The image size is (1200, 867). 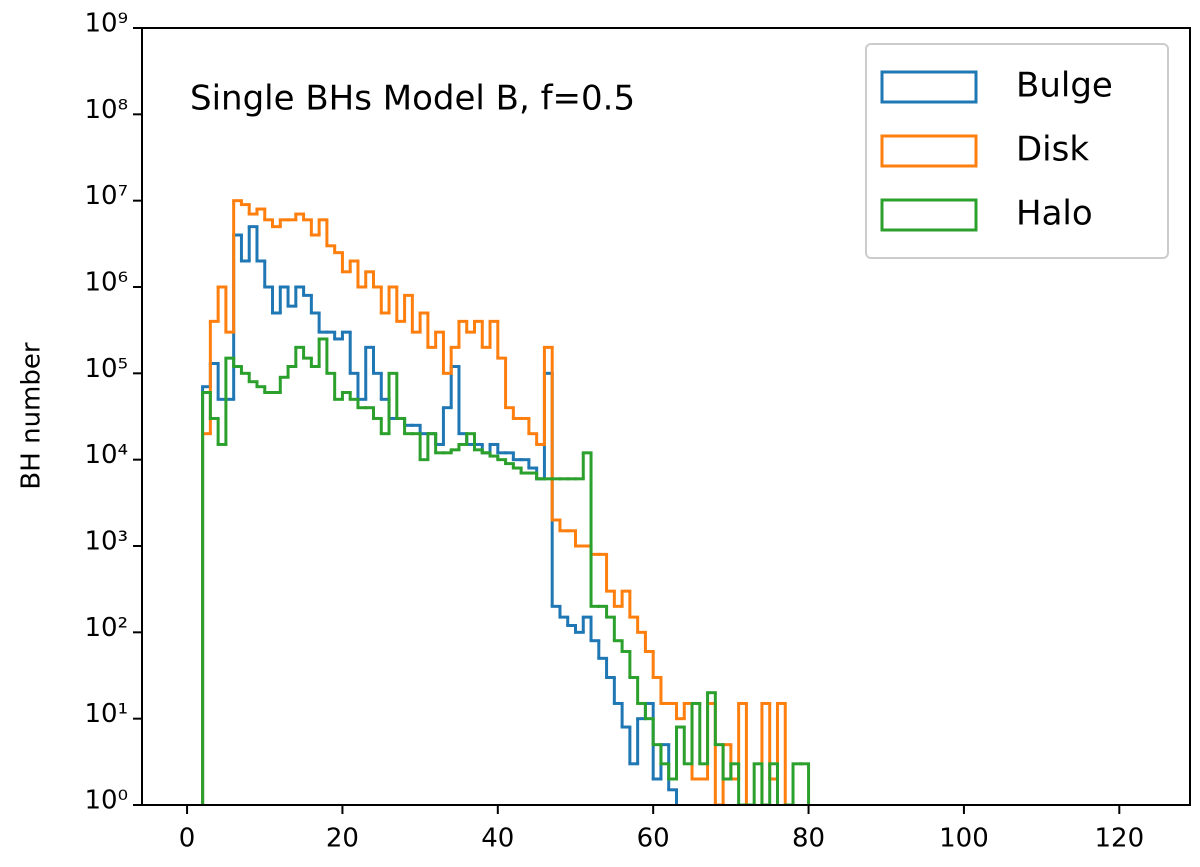 What do you see at coordinates (106, 369) in the screenshot?
I see `y-tick-label: 10⁵` at bounding box center [106, 369].